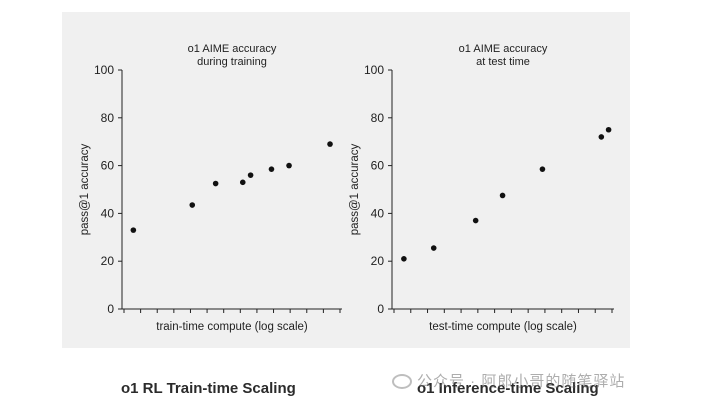 Image resolution: width=720 pixels, height=411 pixels. What do you see at coordinates (378, 118) in the screenshot?
I see `test-ytick-label: 80` at bounding box center [378, 118].